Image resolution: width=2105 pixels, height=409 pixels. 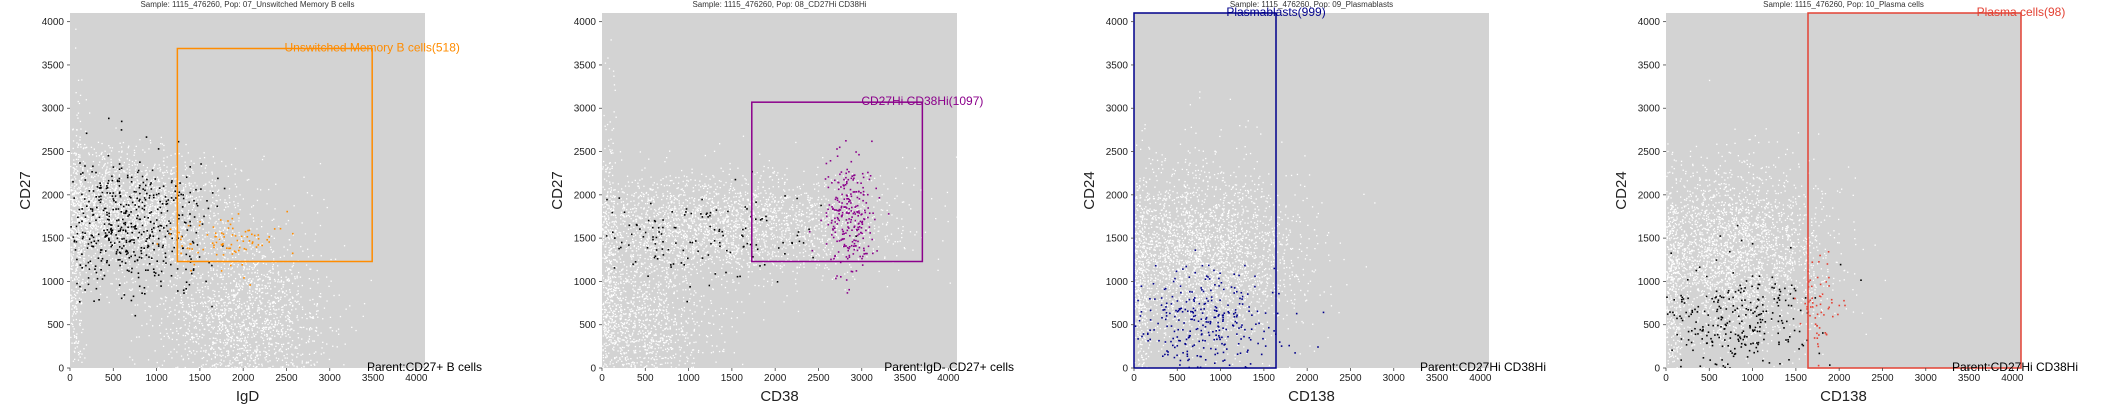 I want to click on x-axis: 0 500 1000 1500 2000 2500 3000 3500 4000, so click(x=247, y=376).